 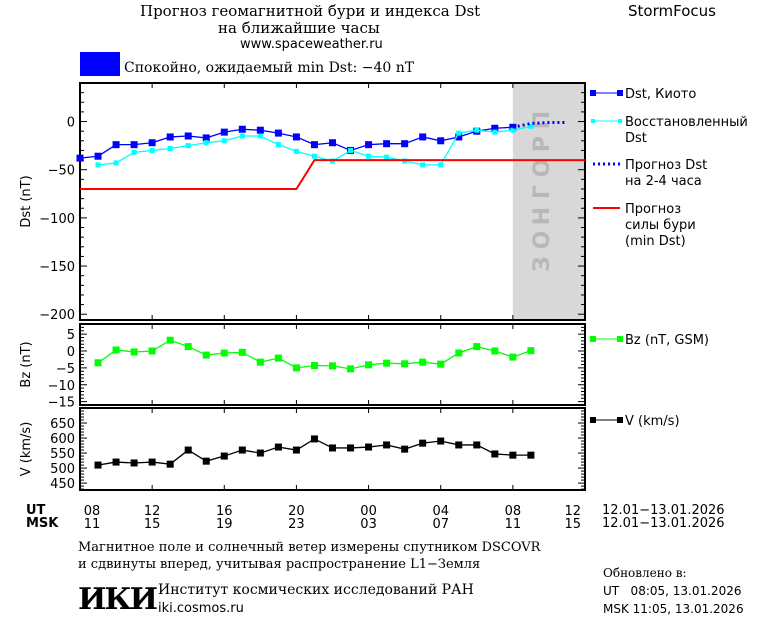 I want to click on ut-tick-label: 04, so click(x=440, y=511).